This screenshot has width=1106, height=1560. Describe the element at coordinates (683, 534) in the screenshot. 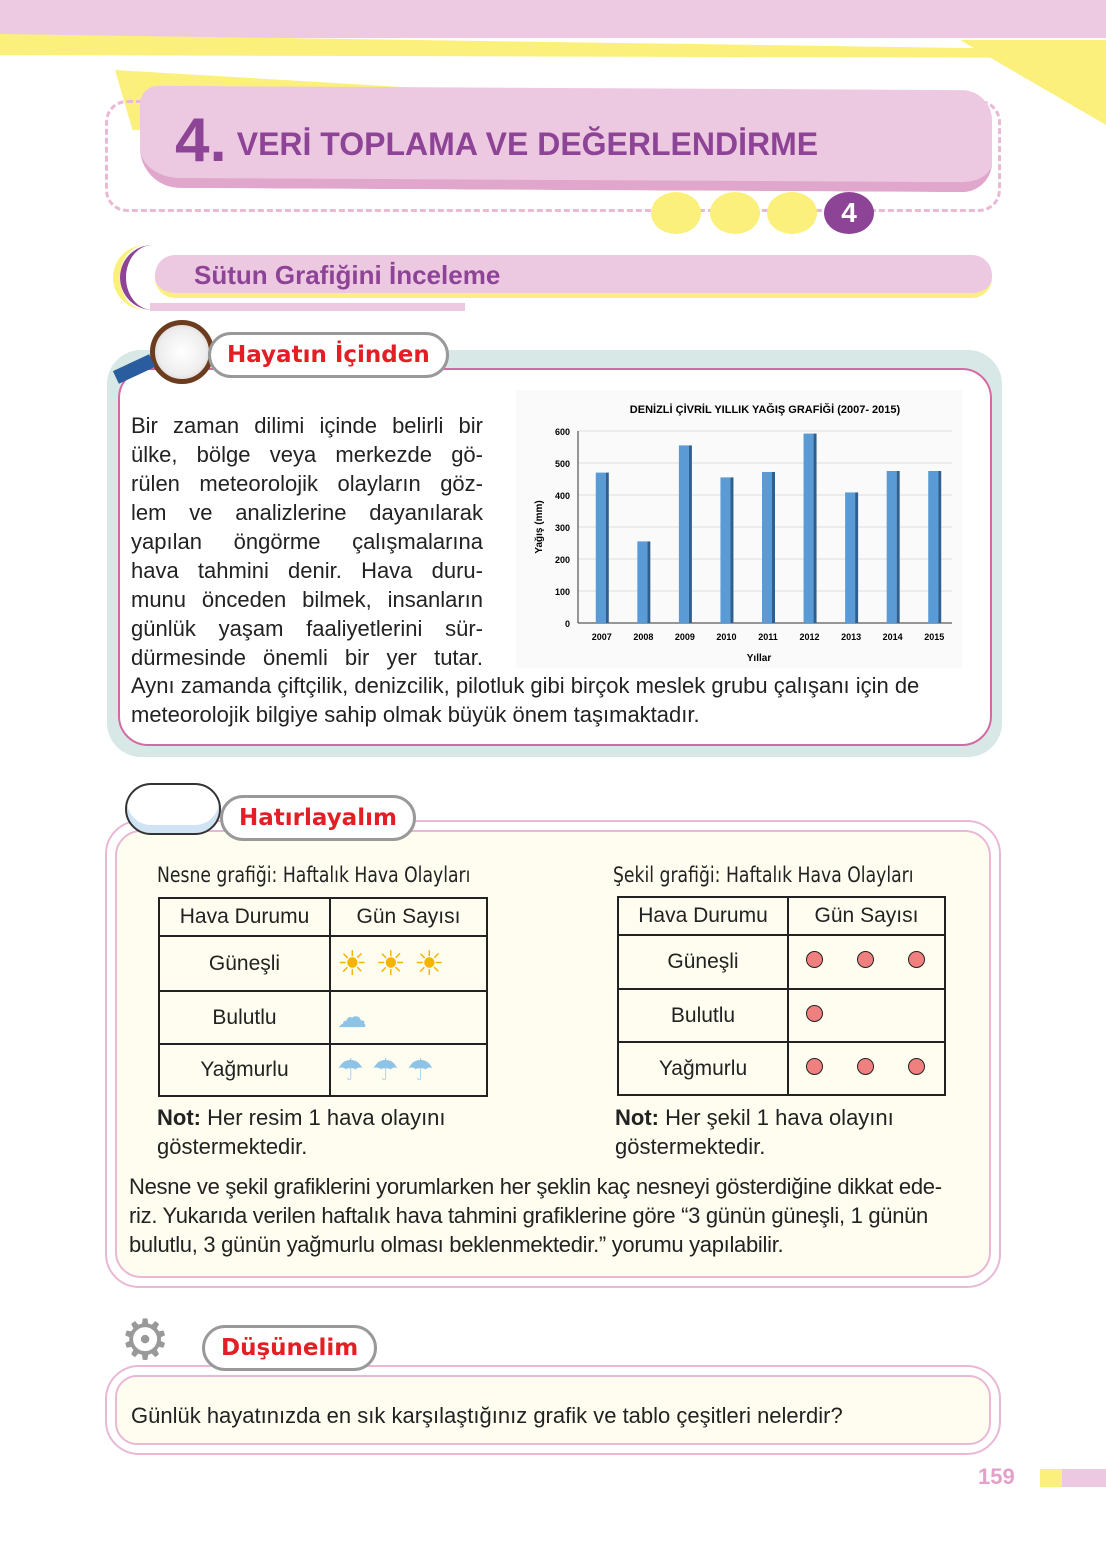

I see `bar-2009` at that location.